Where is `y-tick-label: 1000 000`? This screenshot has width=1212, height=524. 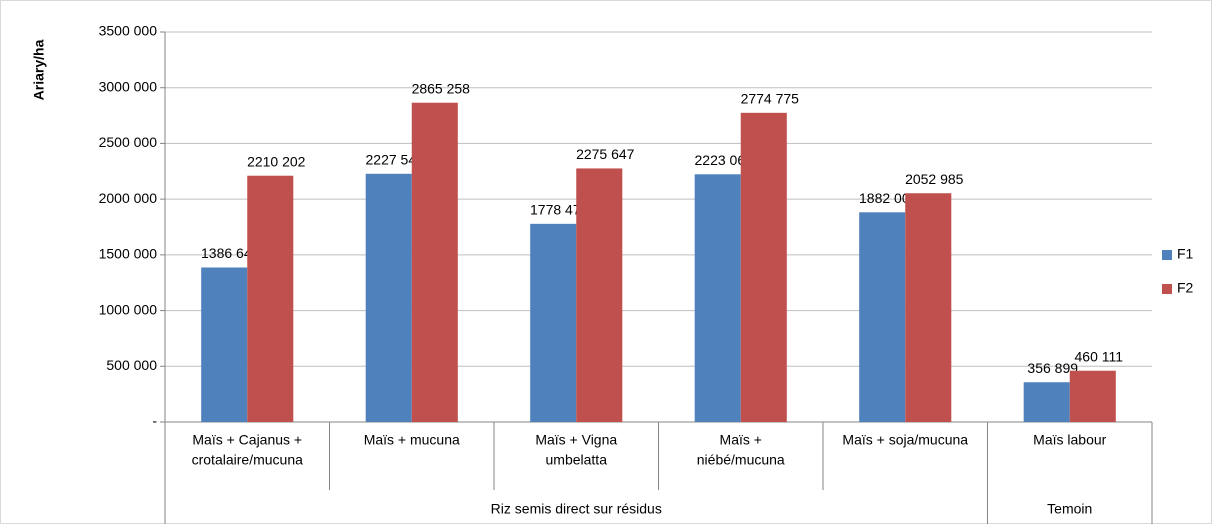 y-tick-label: 1000 000 is located at coordinates (128, 309).